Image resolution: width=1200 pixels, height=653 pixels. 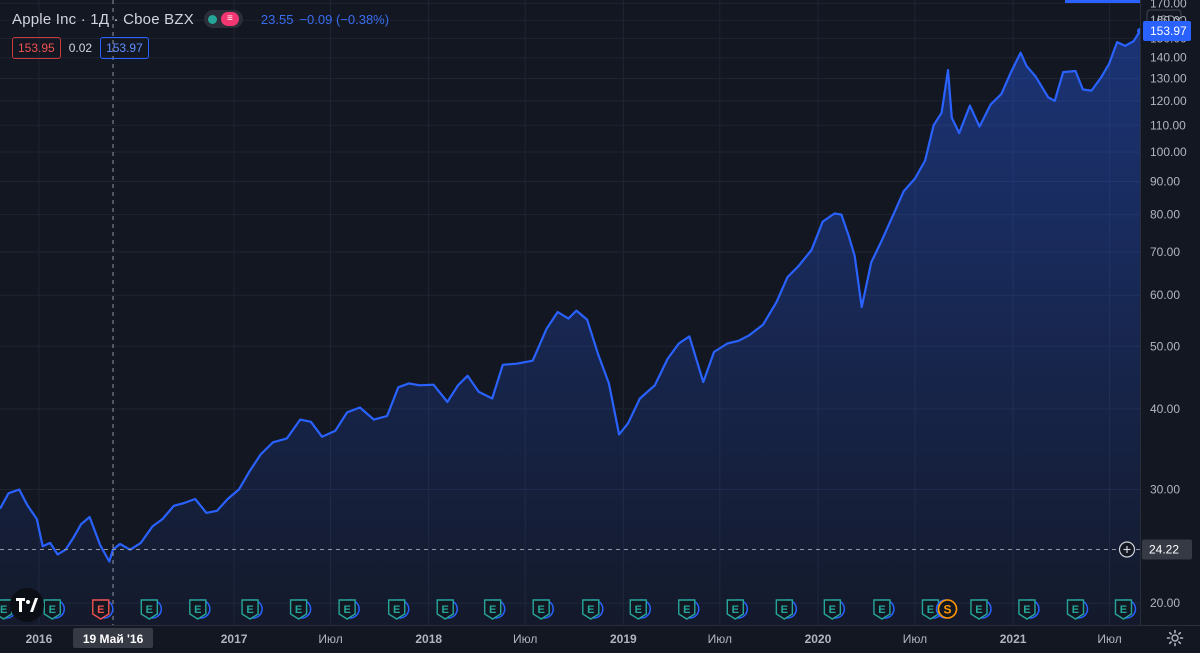 What do you see at coordinates (1178, 18) in the screenshot?
I see `chevron-down-icon` at bounding box center [1178, 18].